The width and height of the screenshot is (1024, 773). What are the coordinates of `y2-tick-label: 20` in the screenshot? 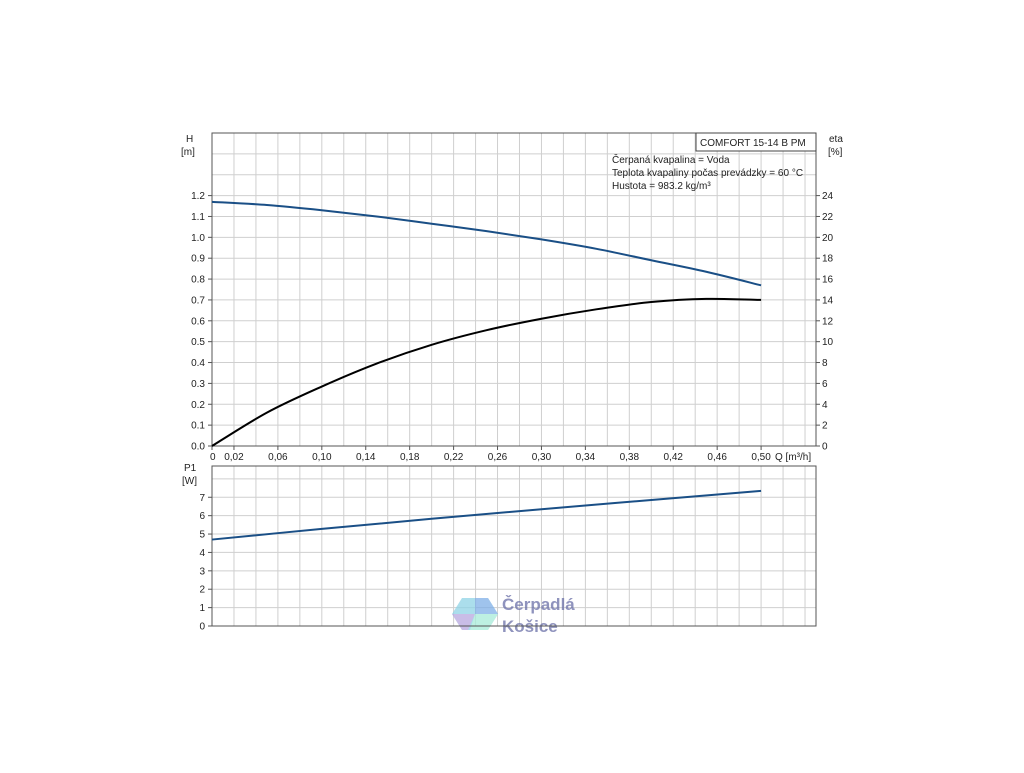 It's located at (828, 238).